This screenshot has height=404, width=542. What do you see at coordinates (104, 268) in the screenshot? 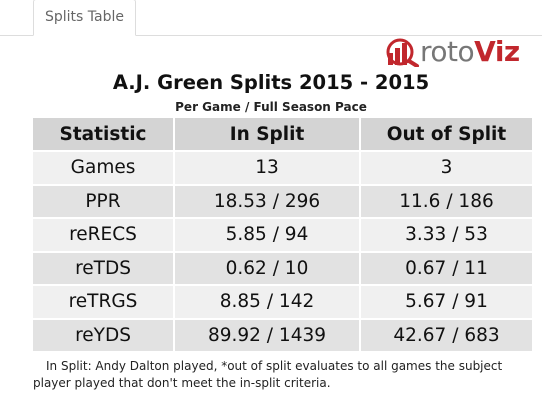
I see `stat-name: reTDS` at bounding box center [104, 268].